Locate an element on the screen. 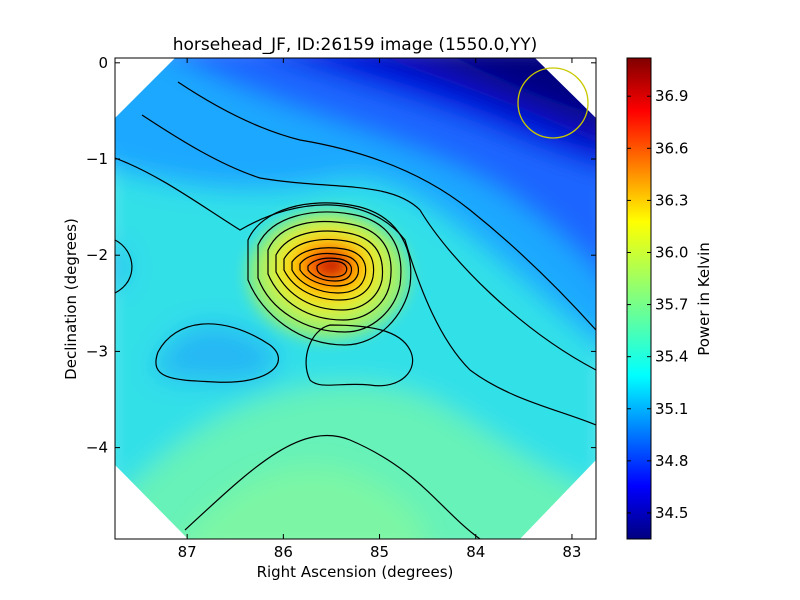 Image resolution: width=800 pixels, height=600 pixels. y-tick-label: −1 is located at coordinates (97, 159).